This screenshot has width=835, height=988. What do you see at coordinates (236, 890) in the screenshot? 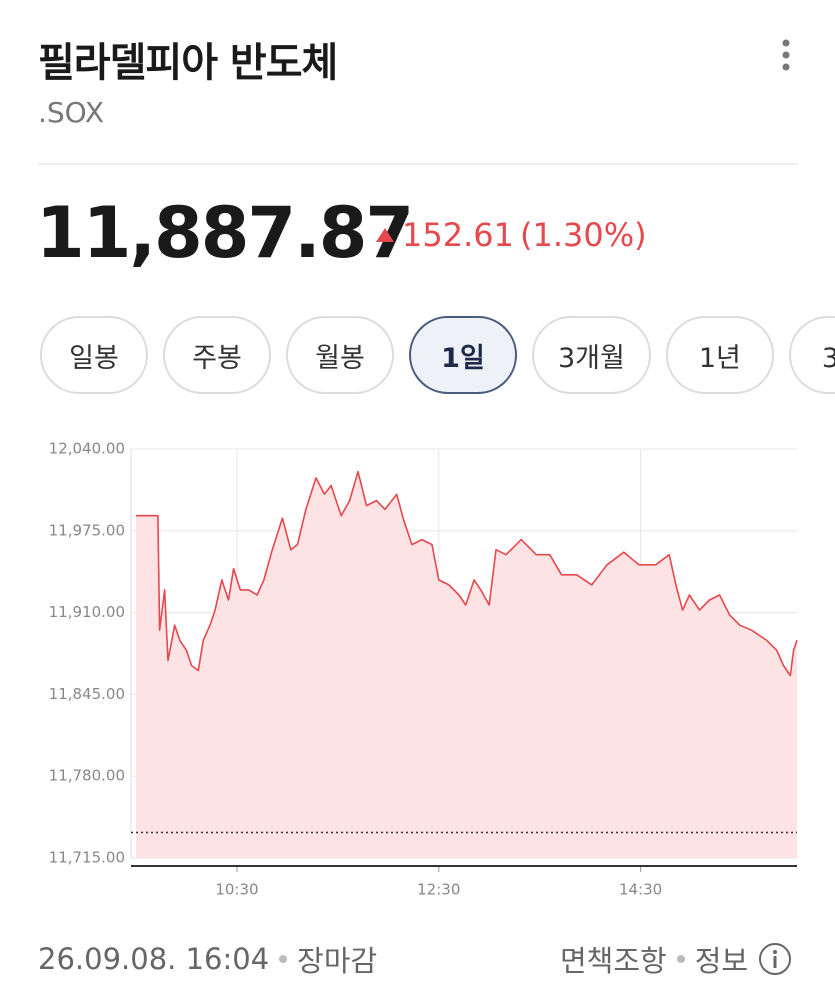
I see `x-tick-label: 10:30` at bounding box center [236, 890].